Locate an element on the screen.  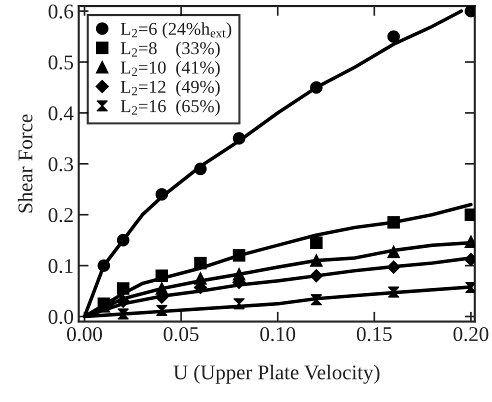
x-tick-label: 0.20 is located at coordinates (470, 334).